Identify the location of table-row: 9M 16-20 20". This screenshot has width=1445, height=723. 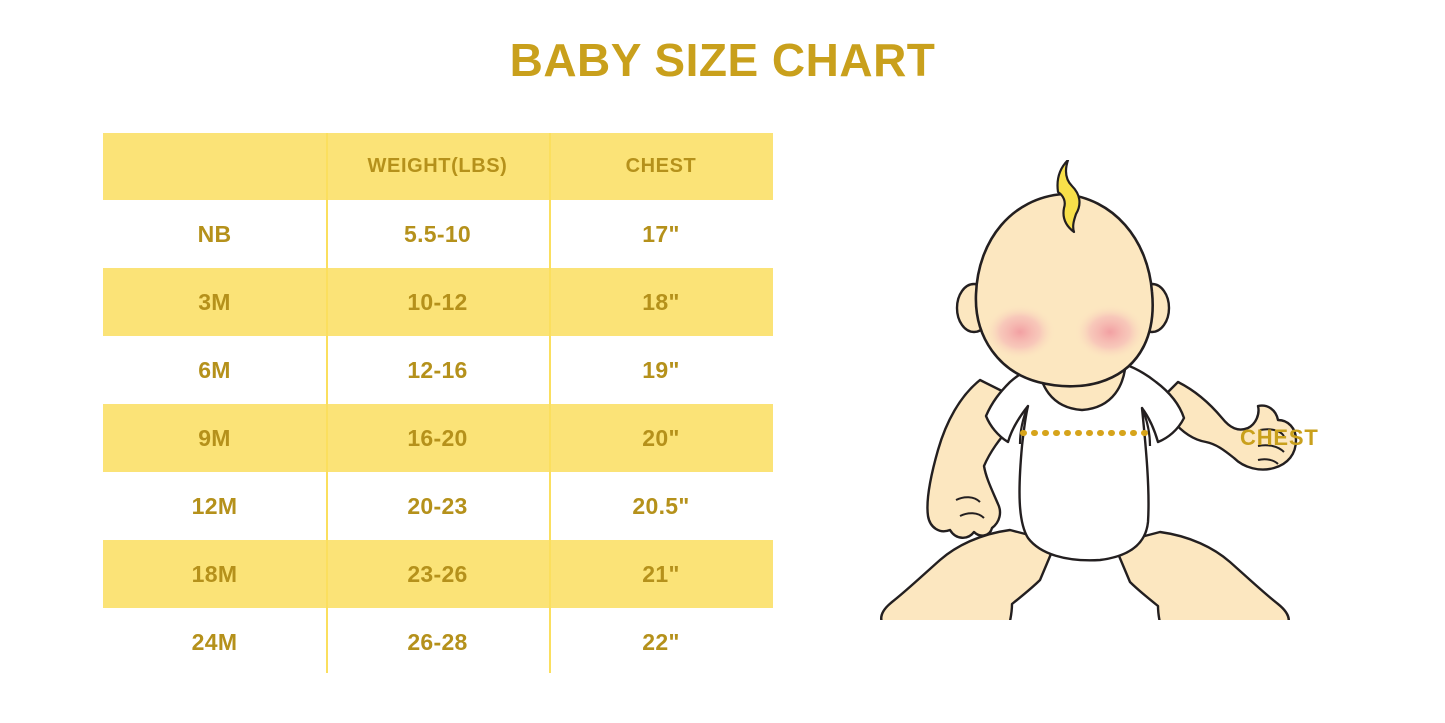
(438, 438).